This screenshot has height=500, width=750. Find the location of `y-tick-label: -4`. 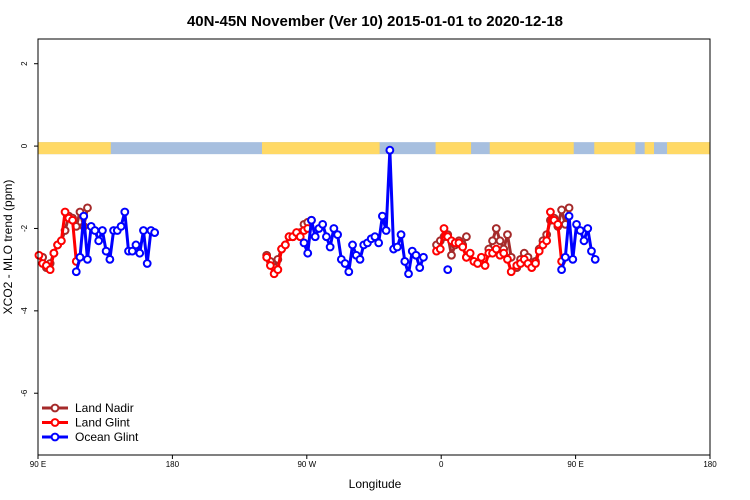

y-tick-label: -4 is located at coordinates (24, 311).